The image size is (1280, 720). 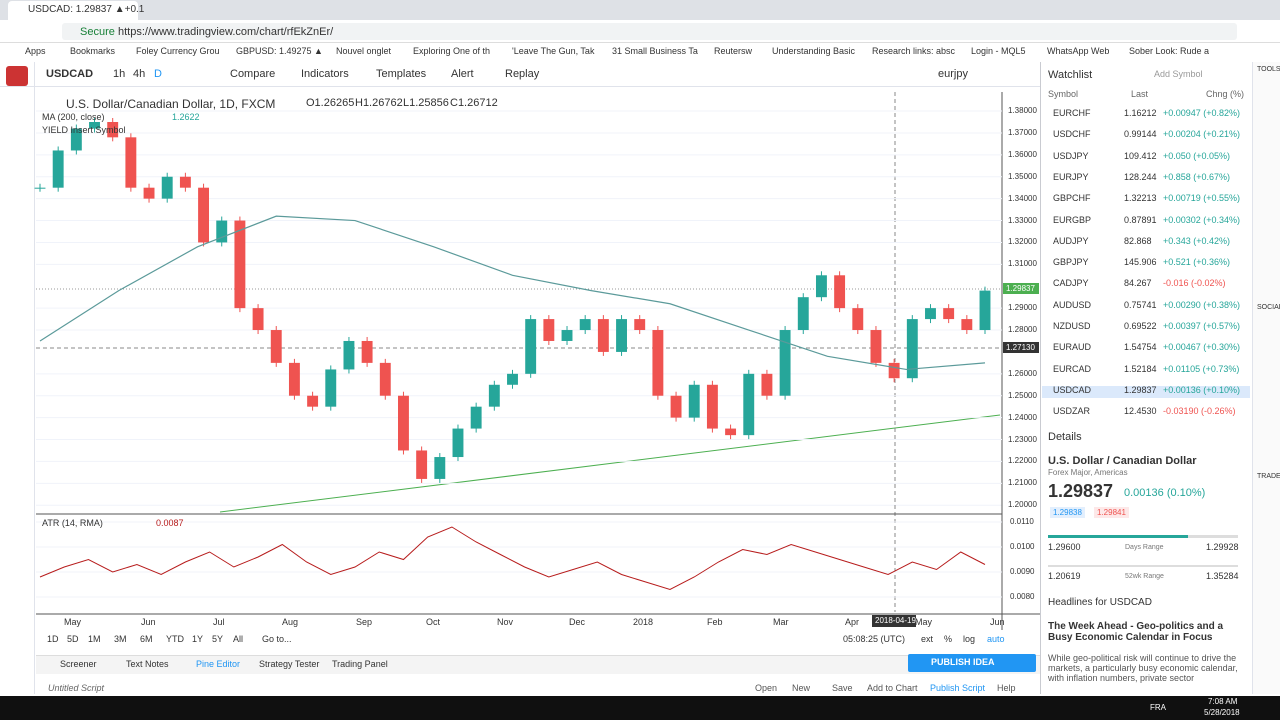 I want to click on bookmark: 31 Small Business Ta, so click(x=655, y=51).